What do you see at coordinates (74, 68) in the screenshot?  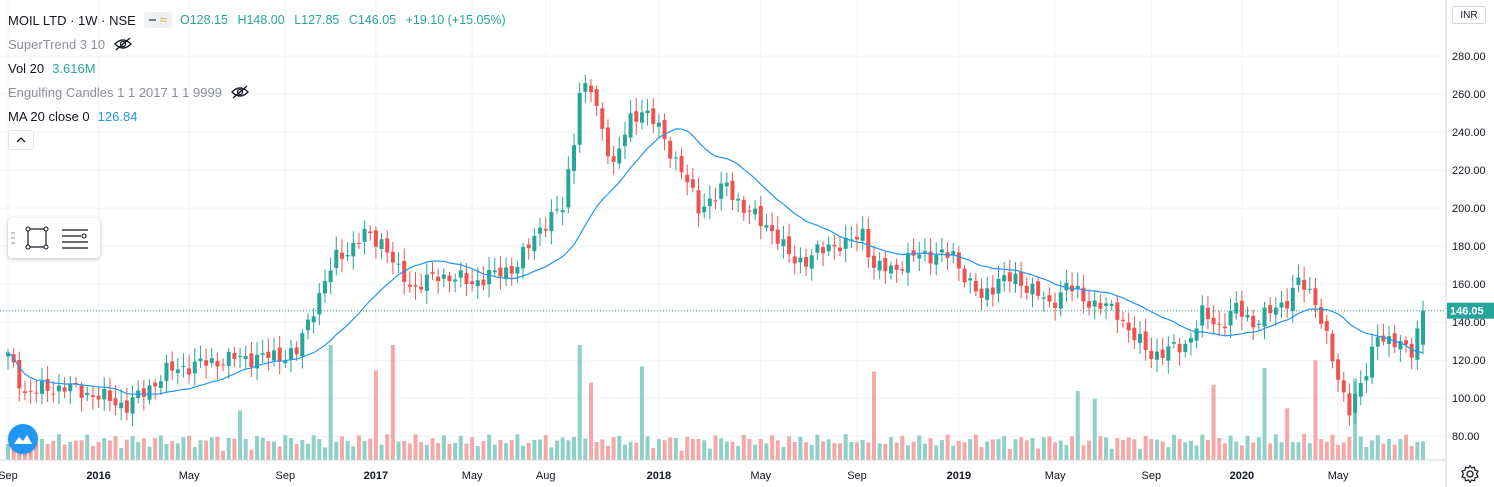 I see `volume-value: 3.616M` at bounding box center [74, 68].